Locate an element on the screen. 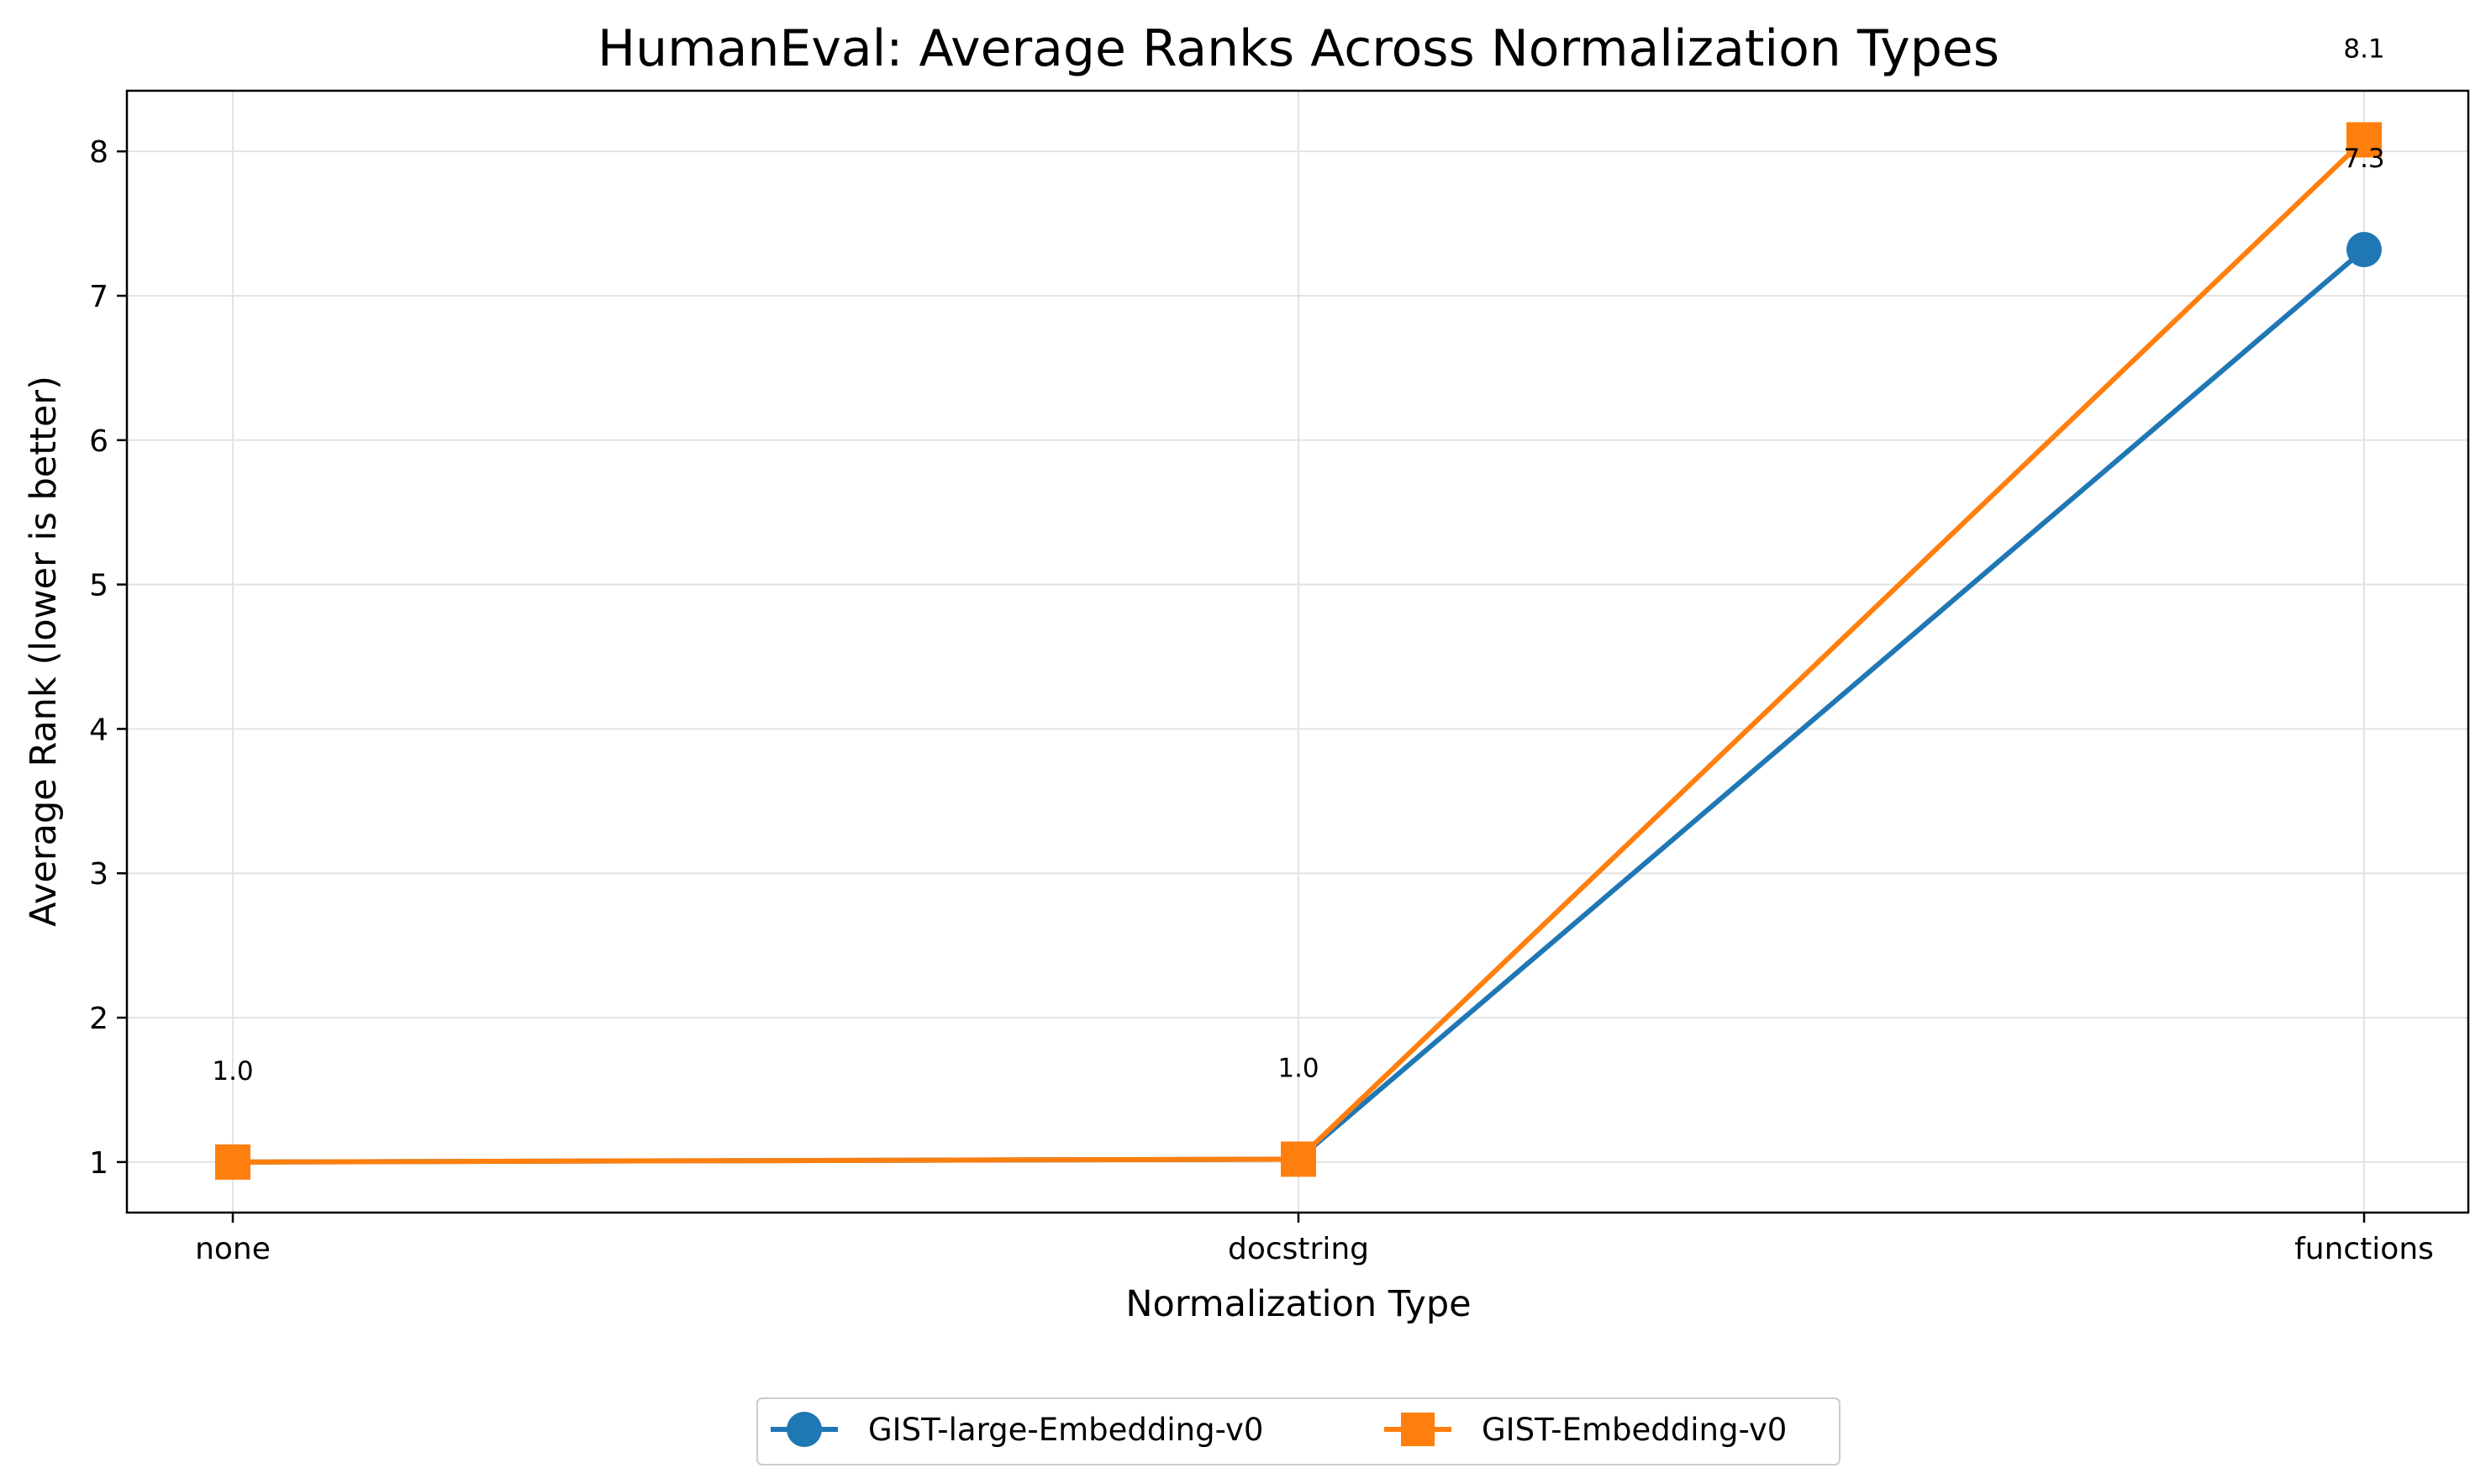  y-axis: 1 2 3 4 5 6 7 8 is located at coordinates (108, 658).